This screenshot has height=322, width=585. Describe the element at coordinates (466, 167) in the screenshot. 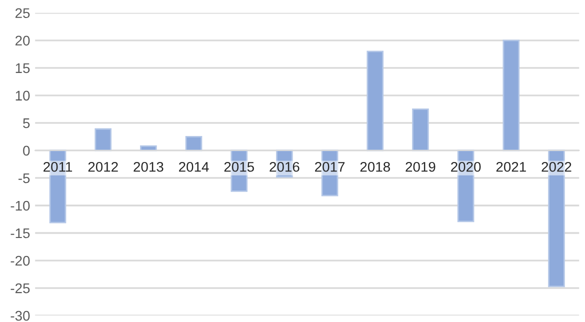

I see `x-tick-label: 2020` at that location.